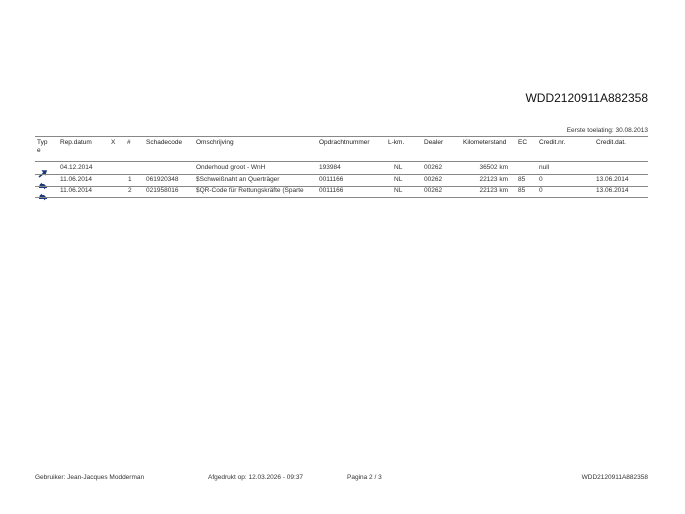 This screenshot has width=685, height=514. Describe the element at coordinates (250, 190) in the screenshot. I see `cell-omschrijving: $QR-Code für Rettungskräfte (Sparte` at that location.